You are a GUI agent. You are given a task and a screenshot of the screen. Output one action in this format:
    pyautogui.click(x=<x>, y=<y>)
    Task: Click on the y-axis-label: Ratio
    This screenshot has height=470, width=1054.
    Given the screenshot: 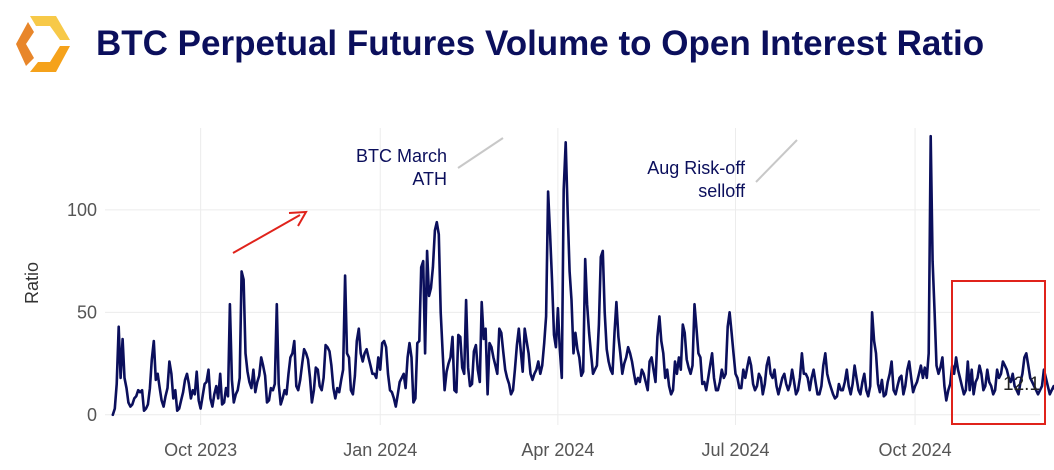 What is the action you would take?
    pyautogui.click(x=32, y=283)
    